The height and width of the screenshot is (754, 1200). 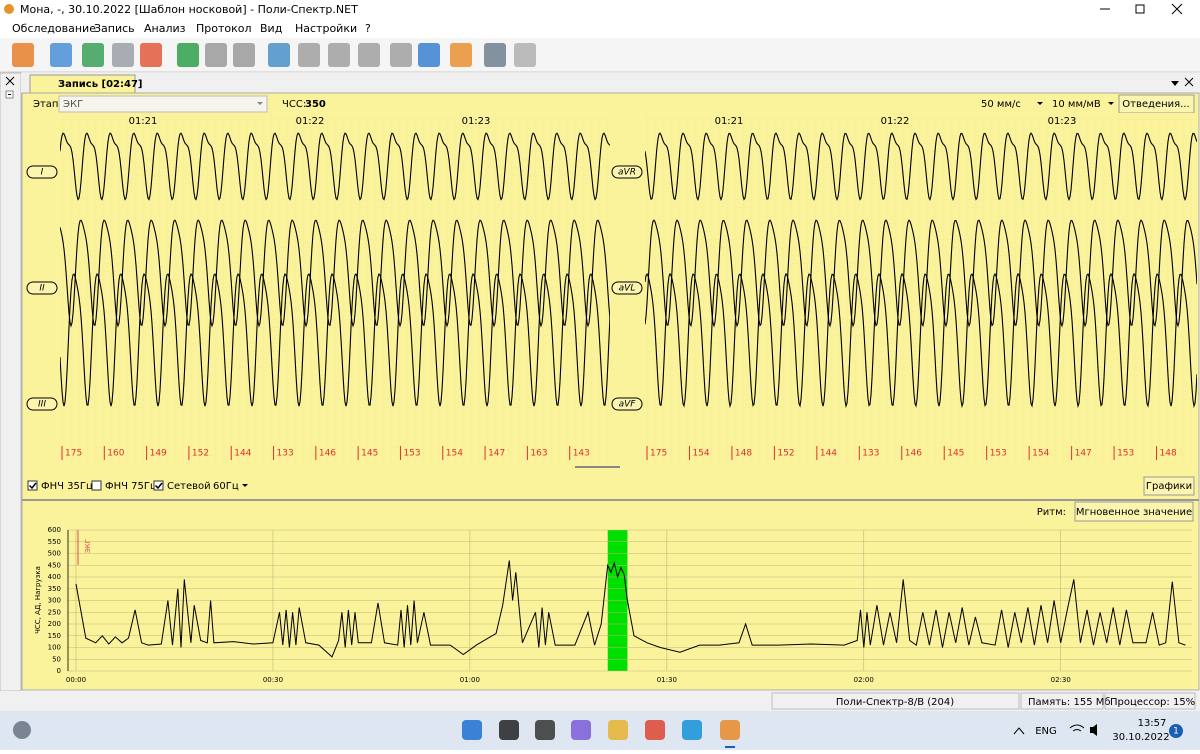 I want to click on menu-item: Настройки, so click(x=326, y=28).